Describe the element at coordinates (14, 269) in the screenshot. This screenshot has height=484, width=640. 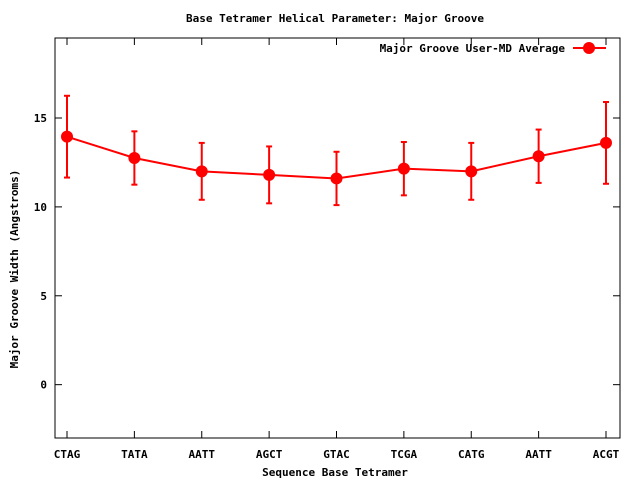
I see `y-axis-label: Major Groove Width (Angstroms)` at that location.